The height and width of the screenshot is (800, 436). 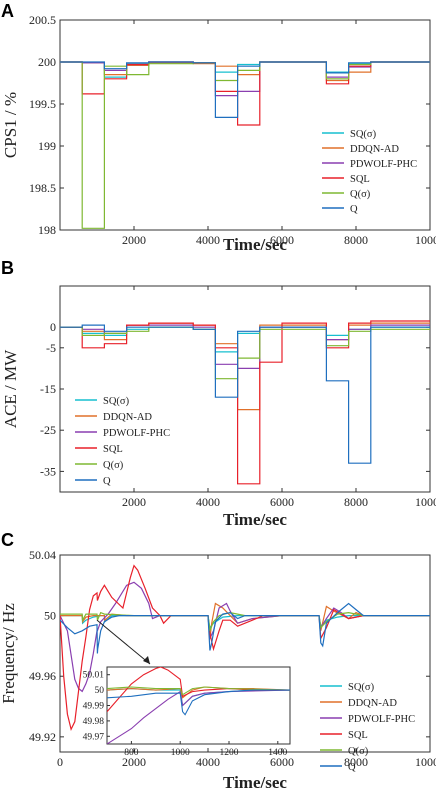 What do you see at coordinates (42, 555) in the screenshot?
I see `y-tick-label: 50.04` at bounding box center [42, 555].